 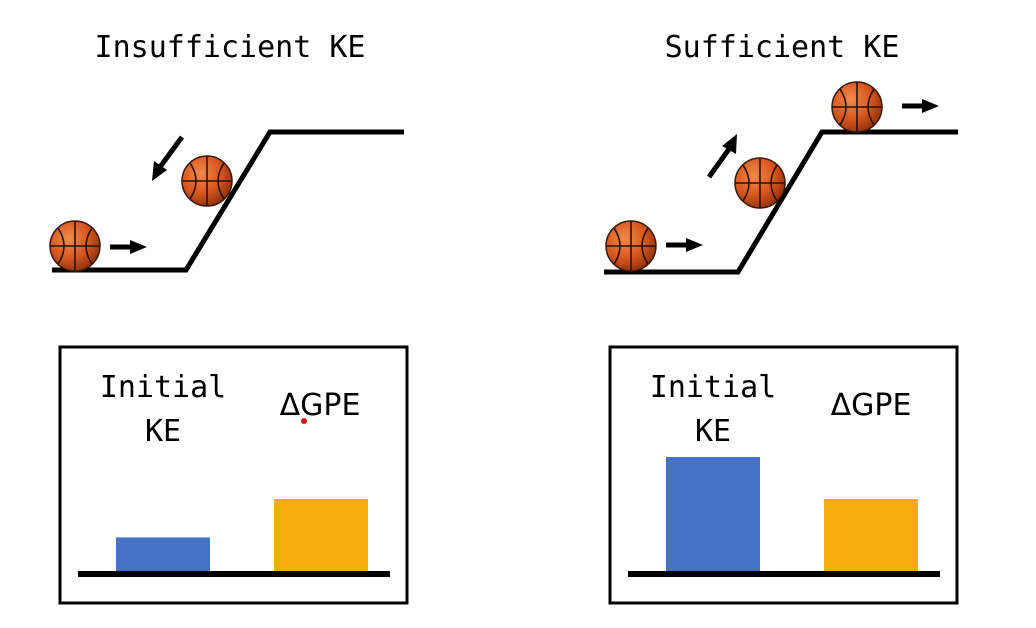 What do you see at coordinates (304, 421) in the screenshot?
I see `left-annotation-dot` at bounding box center [304, 421].